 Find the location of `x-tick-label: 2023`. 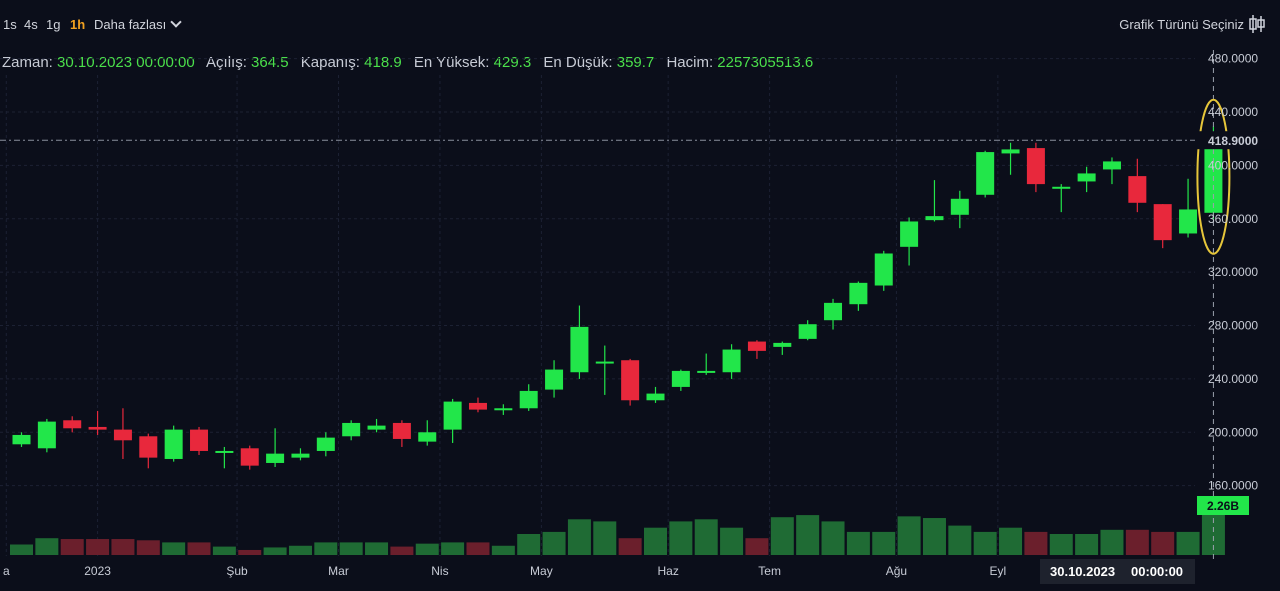

x-tick-label: 2023 is located at coordinates (97, 571).